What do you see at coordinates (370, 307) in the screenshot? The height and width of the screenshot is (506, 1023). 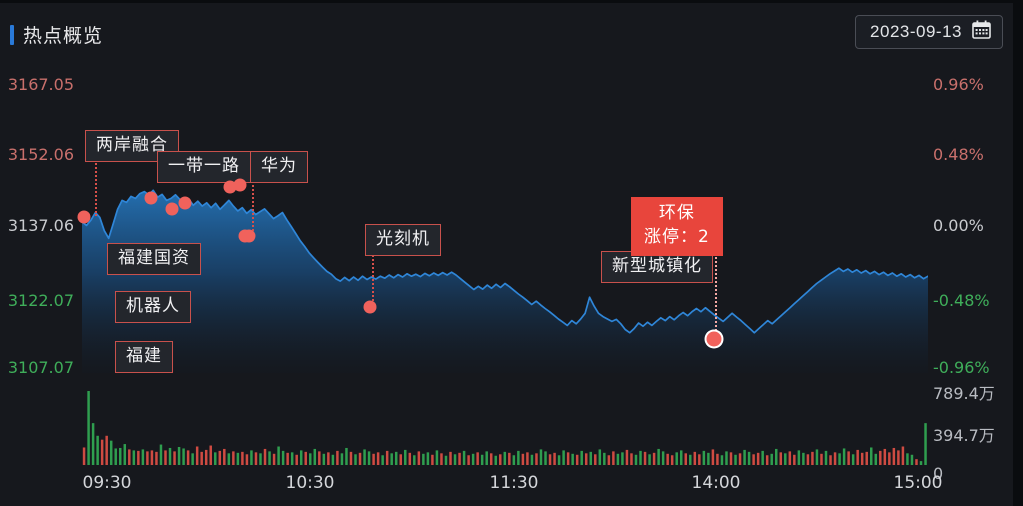 I see `anno-guangkeji-marker` at bounding box center [370, 307].